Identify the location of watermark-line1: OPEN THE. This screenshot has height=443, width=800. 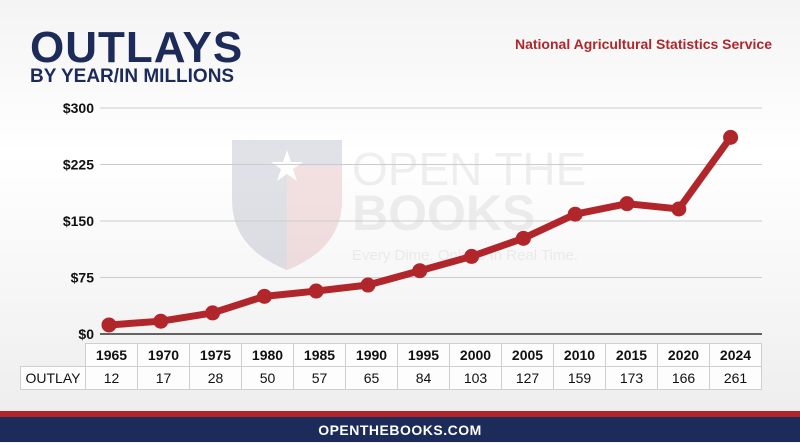
(469, 169).